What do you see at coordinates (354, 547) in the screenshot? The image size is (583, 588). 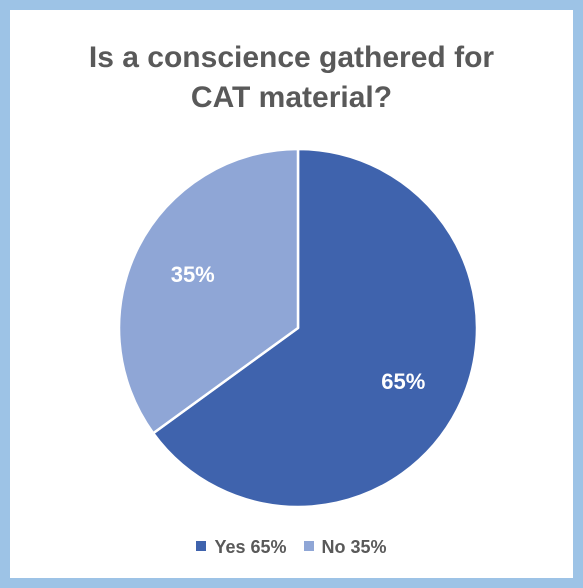 I see `legend-label-no: No 35%` at bounding box center [354, 547].